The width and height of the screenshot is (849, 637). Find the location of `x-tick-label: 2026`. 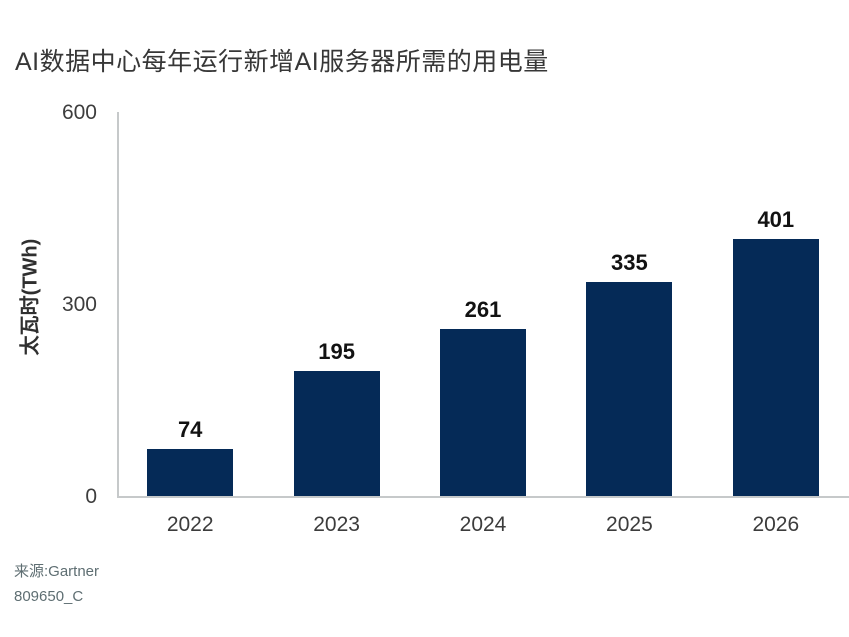

x-tick-label: 2026 is located at coordinates (776, 524).